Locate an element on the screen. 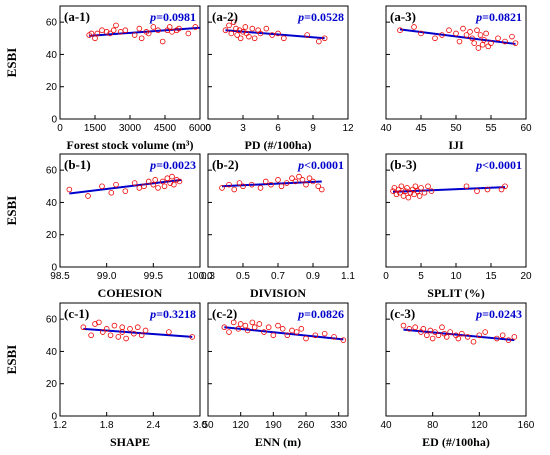  panel-b3: 0 5 10 15 20 (b-3) p<0.0001 SPLIT (%) is located at coordinates (457, 226).